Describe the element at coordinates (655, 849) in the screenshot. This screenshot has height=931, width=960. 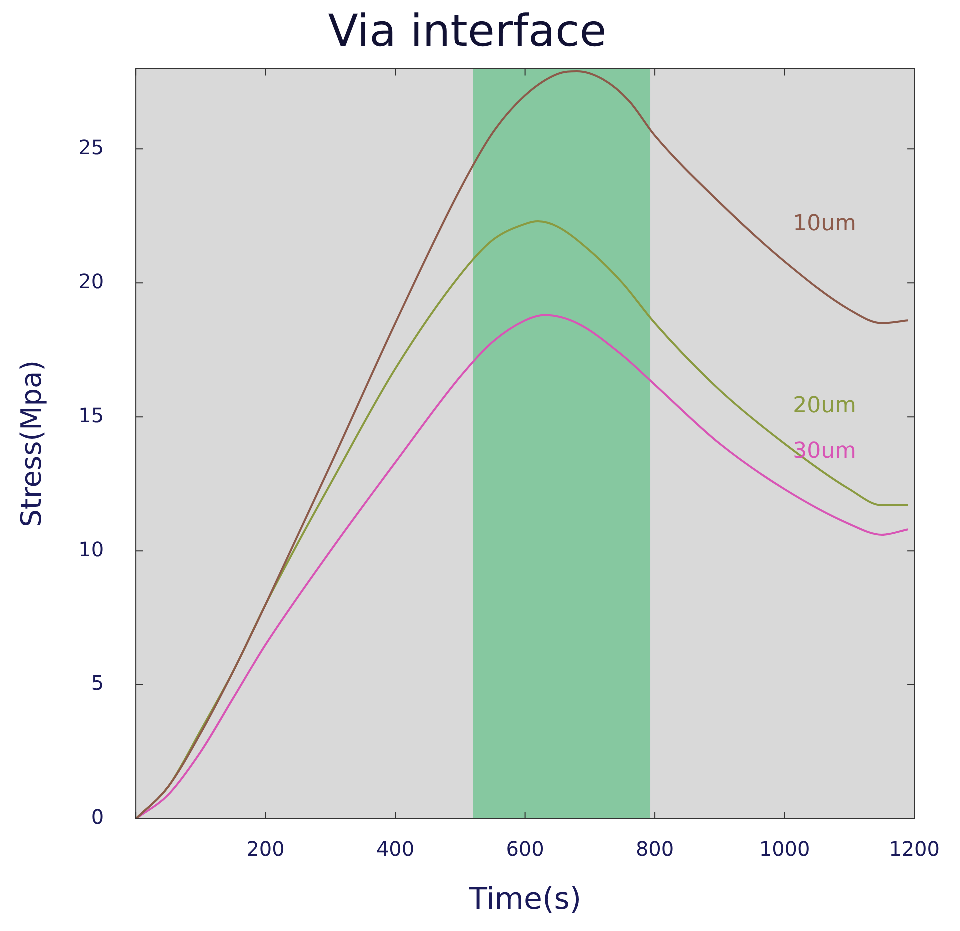
I see `x-tick-label: 800` at that location.